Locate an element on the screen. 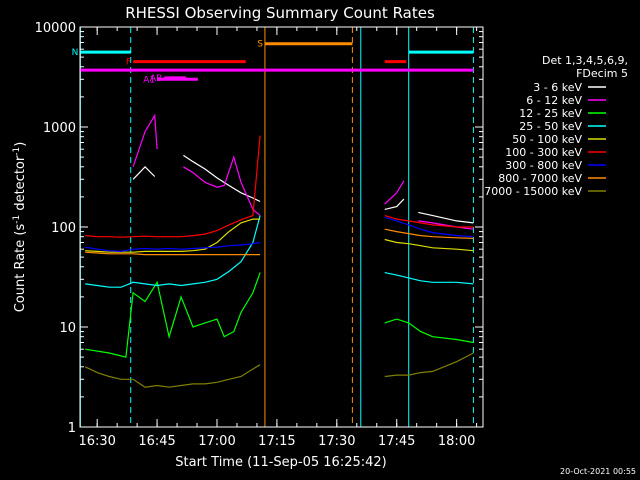 The width and height of the screenshot is (640, 480). flag-label-0: N is located at coordinates (75, 53).